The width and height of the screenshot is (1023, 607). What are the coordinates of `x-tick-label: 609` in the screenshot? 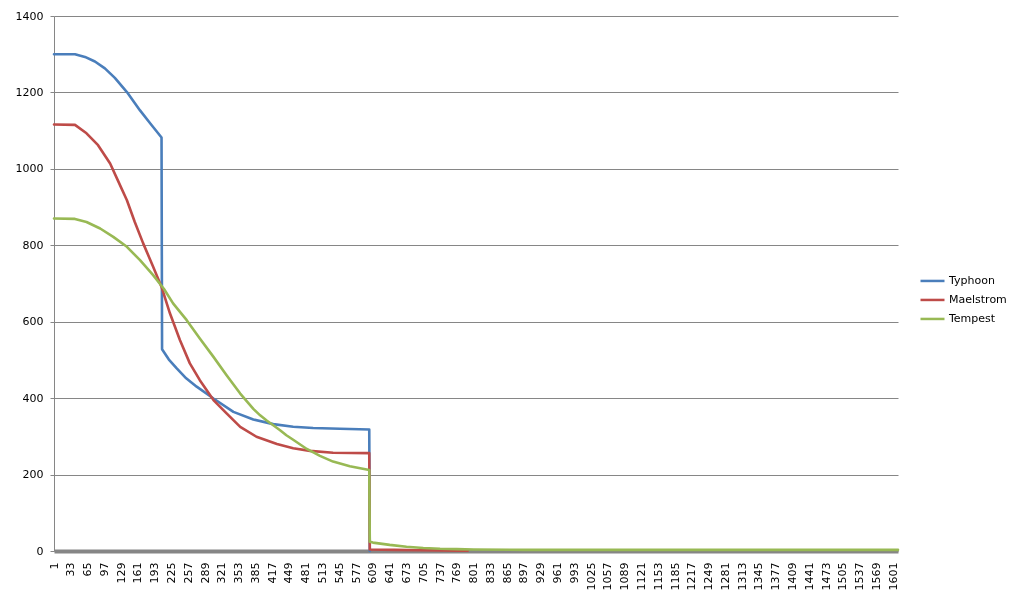 It's located at (373, 573).